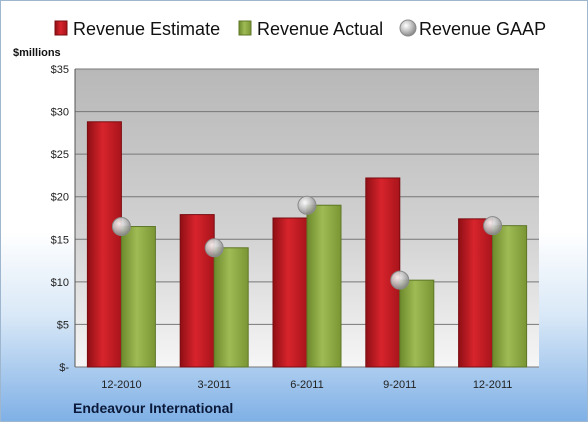  I want to click on x-tick-label: 6-2011, so click(306, 385).